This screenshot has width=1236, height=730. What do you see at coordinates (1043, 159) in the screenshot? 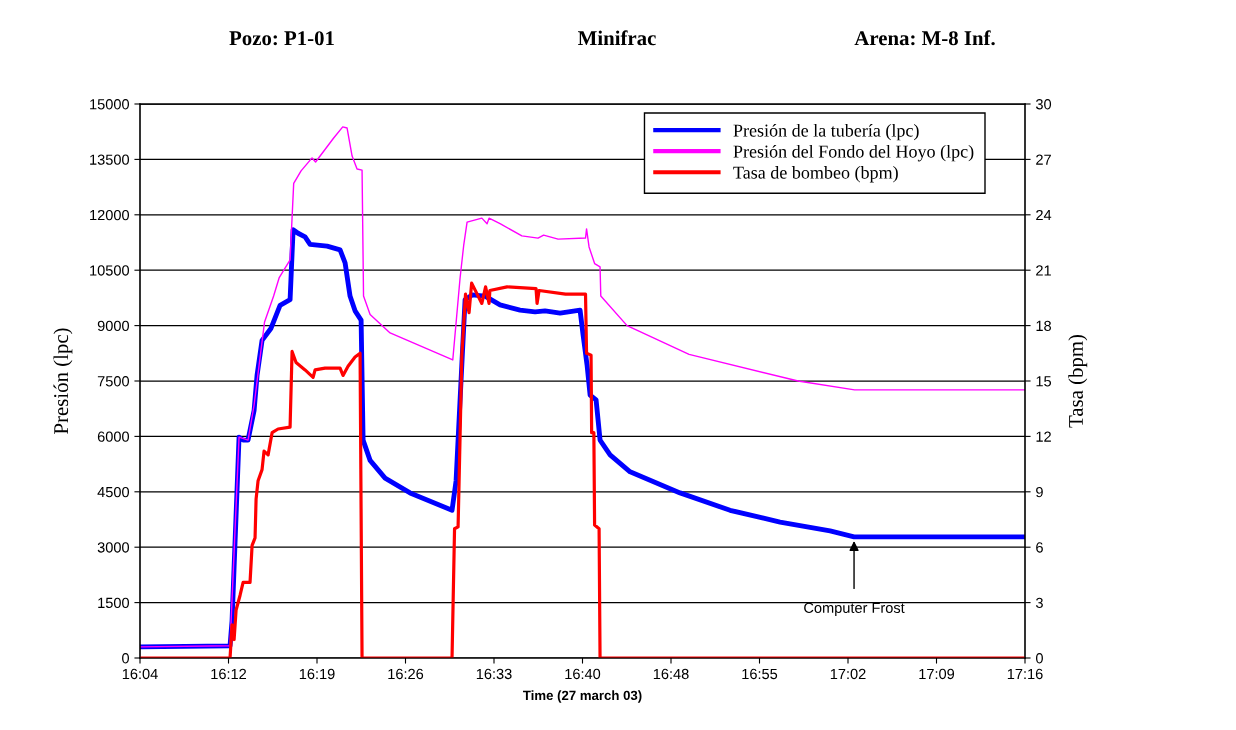
I see `y2-tick-label: 27` at bounding box center [1043, 159].